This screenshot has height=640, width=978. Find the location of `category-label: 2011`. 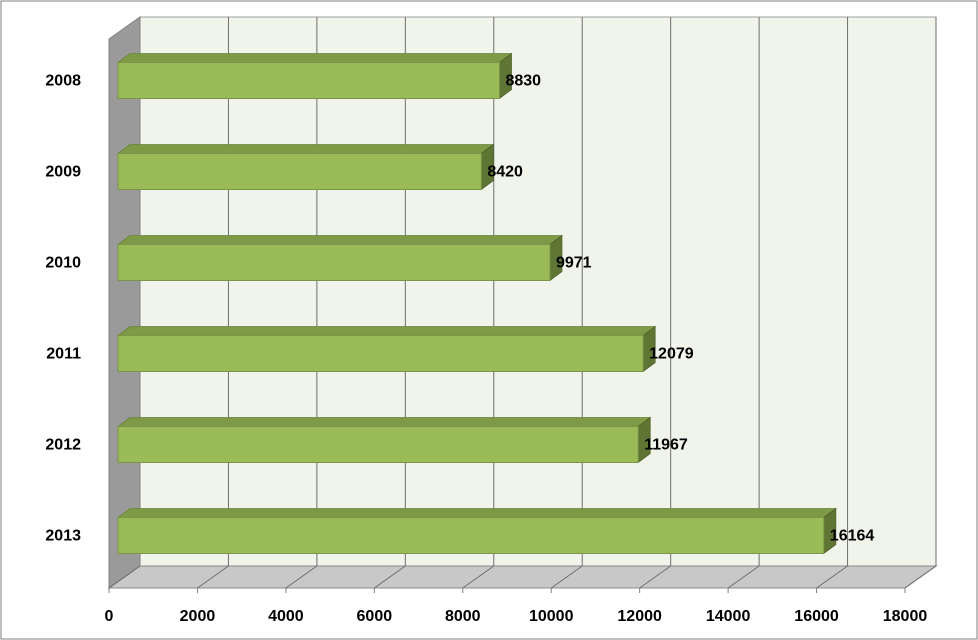

category-label: 2011 is located at coordinates (63, 354).